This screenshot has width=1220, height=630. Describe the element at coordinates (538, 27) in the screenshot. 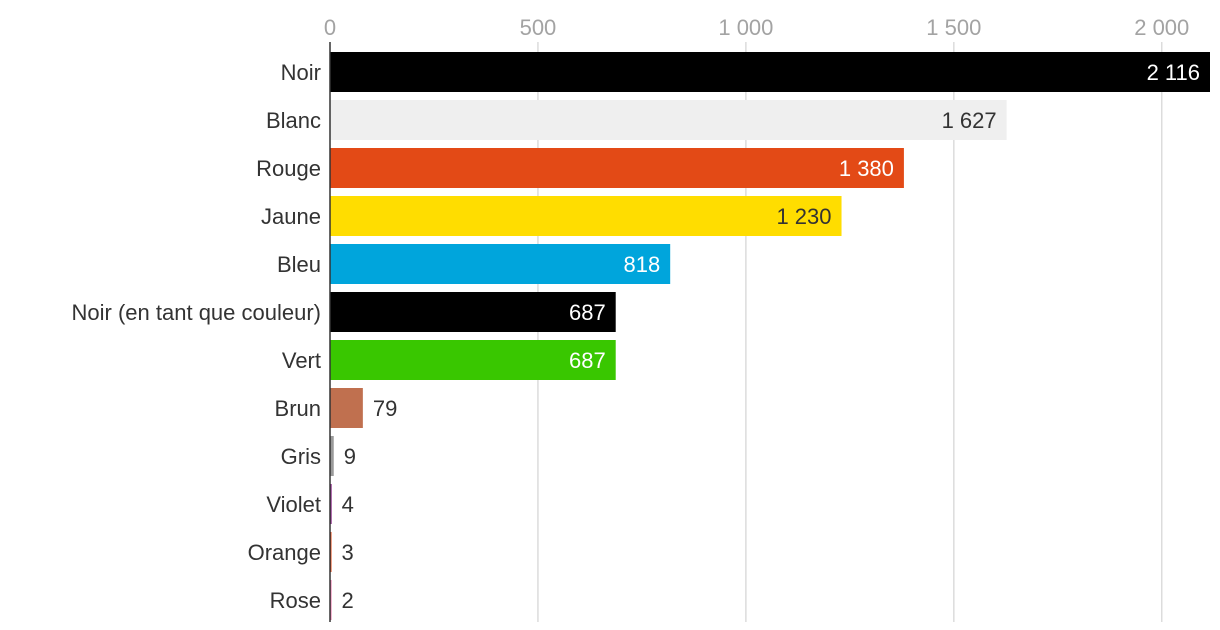

I see `x-tick-label: 500` at that location.